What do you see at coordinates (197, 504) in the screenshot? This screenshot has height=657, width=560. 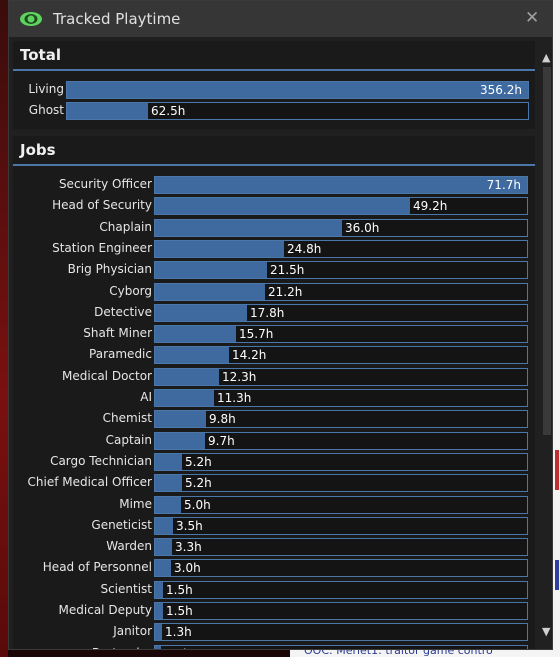 I see `row-value: 5.0h` at bounding box center [197, 504].